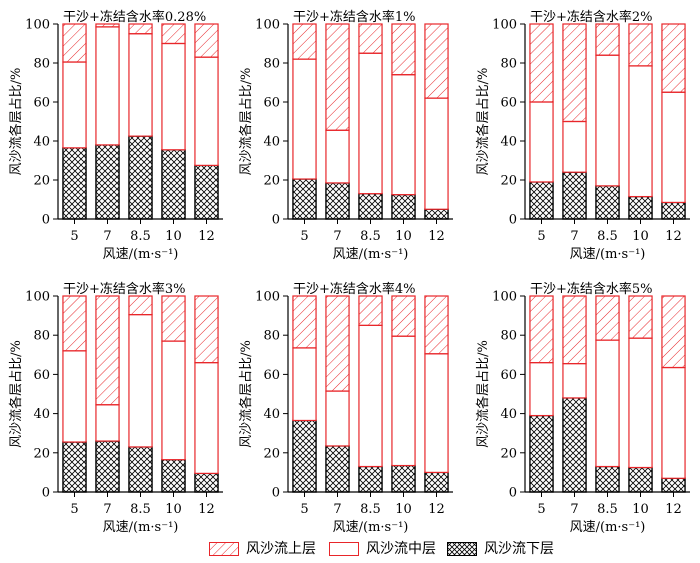  I want to click on legend-label-middle-layer: 风沙流中层, so click(401, 549).